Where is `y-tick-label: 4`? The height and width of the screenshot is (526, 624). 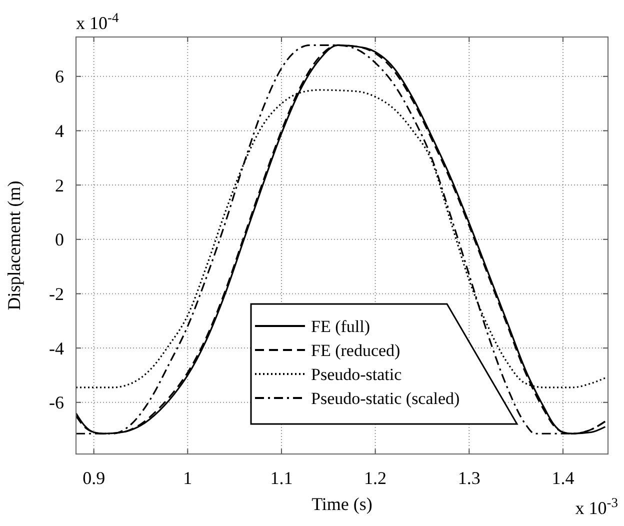
y-tick-label: 4 is located at coordinates (59, 131).